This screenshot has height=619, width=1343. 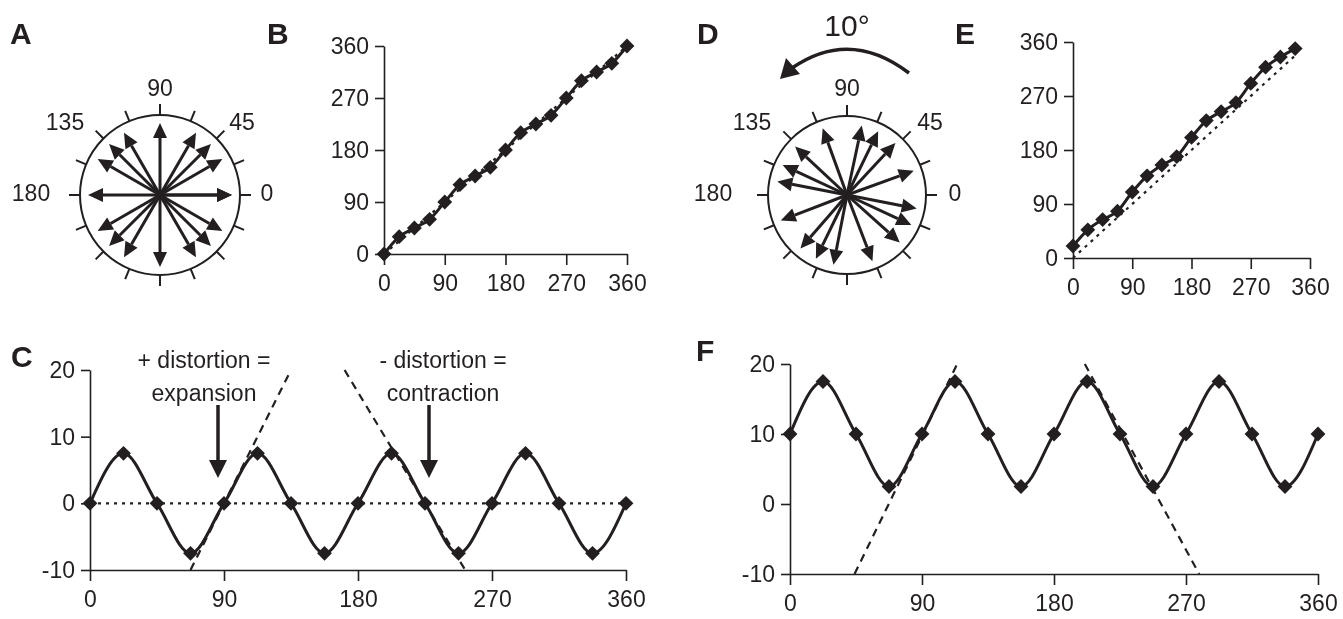 What do you see at coordinates (965, 33) in the screenshot?
I see `chart-title: E` at bounding box center [965, 33].